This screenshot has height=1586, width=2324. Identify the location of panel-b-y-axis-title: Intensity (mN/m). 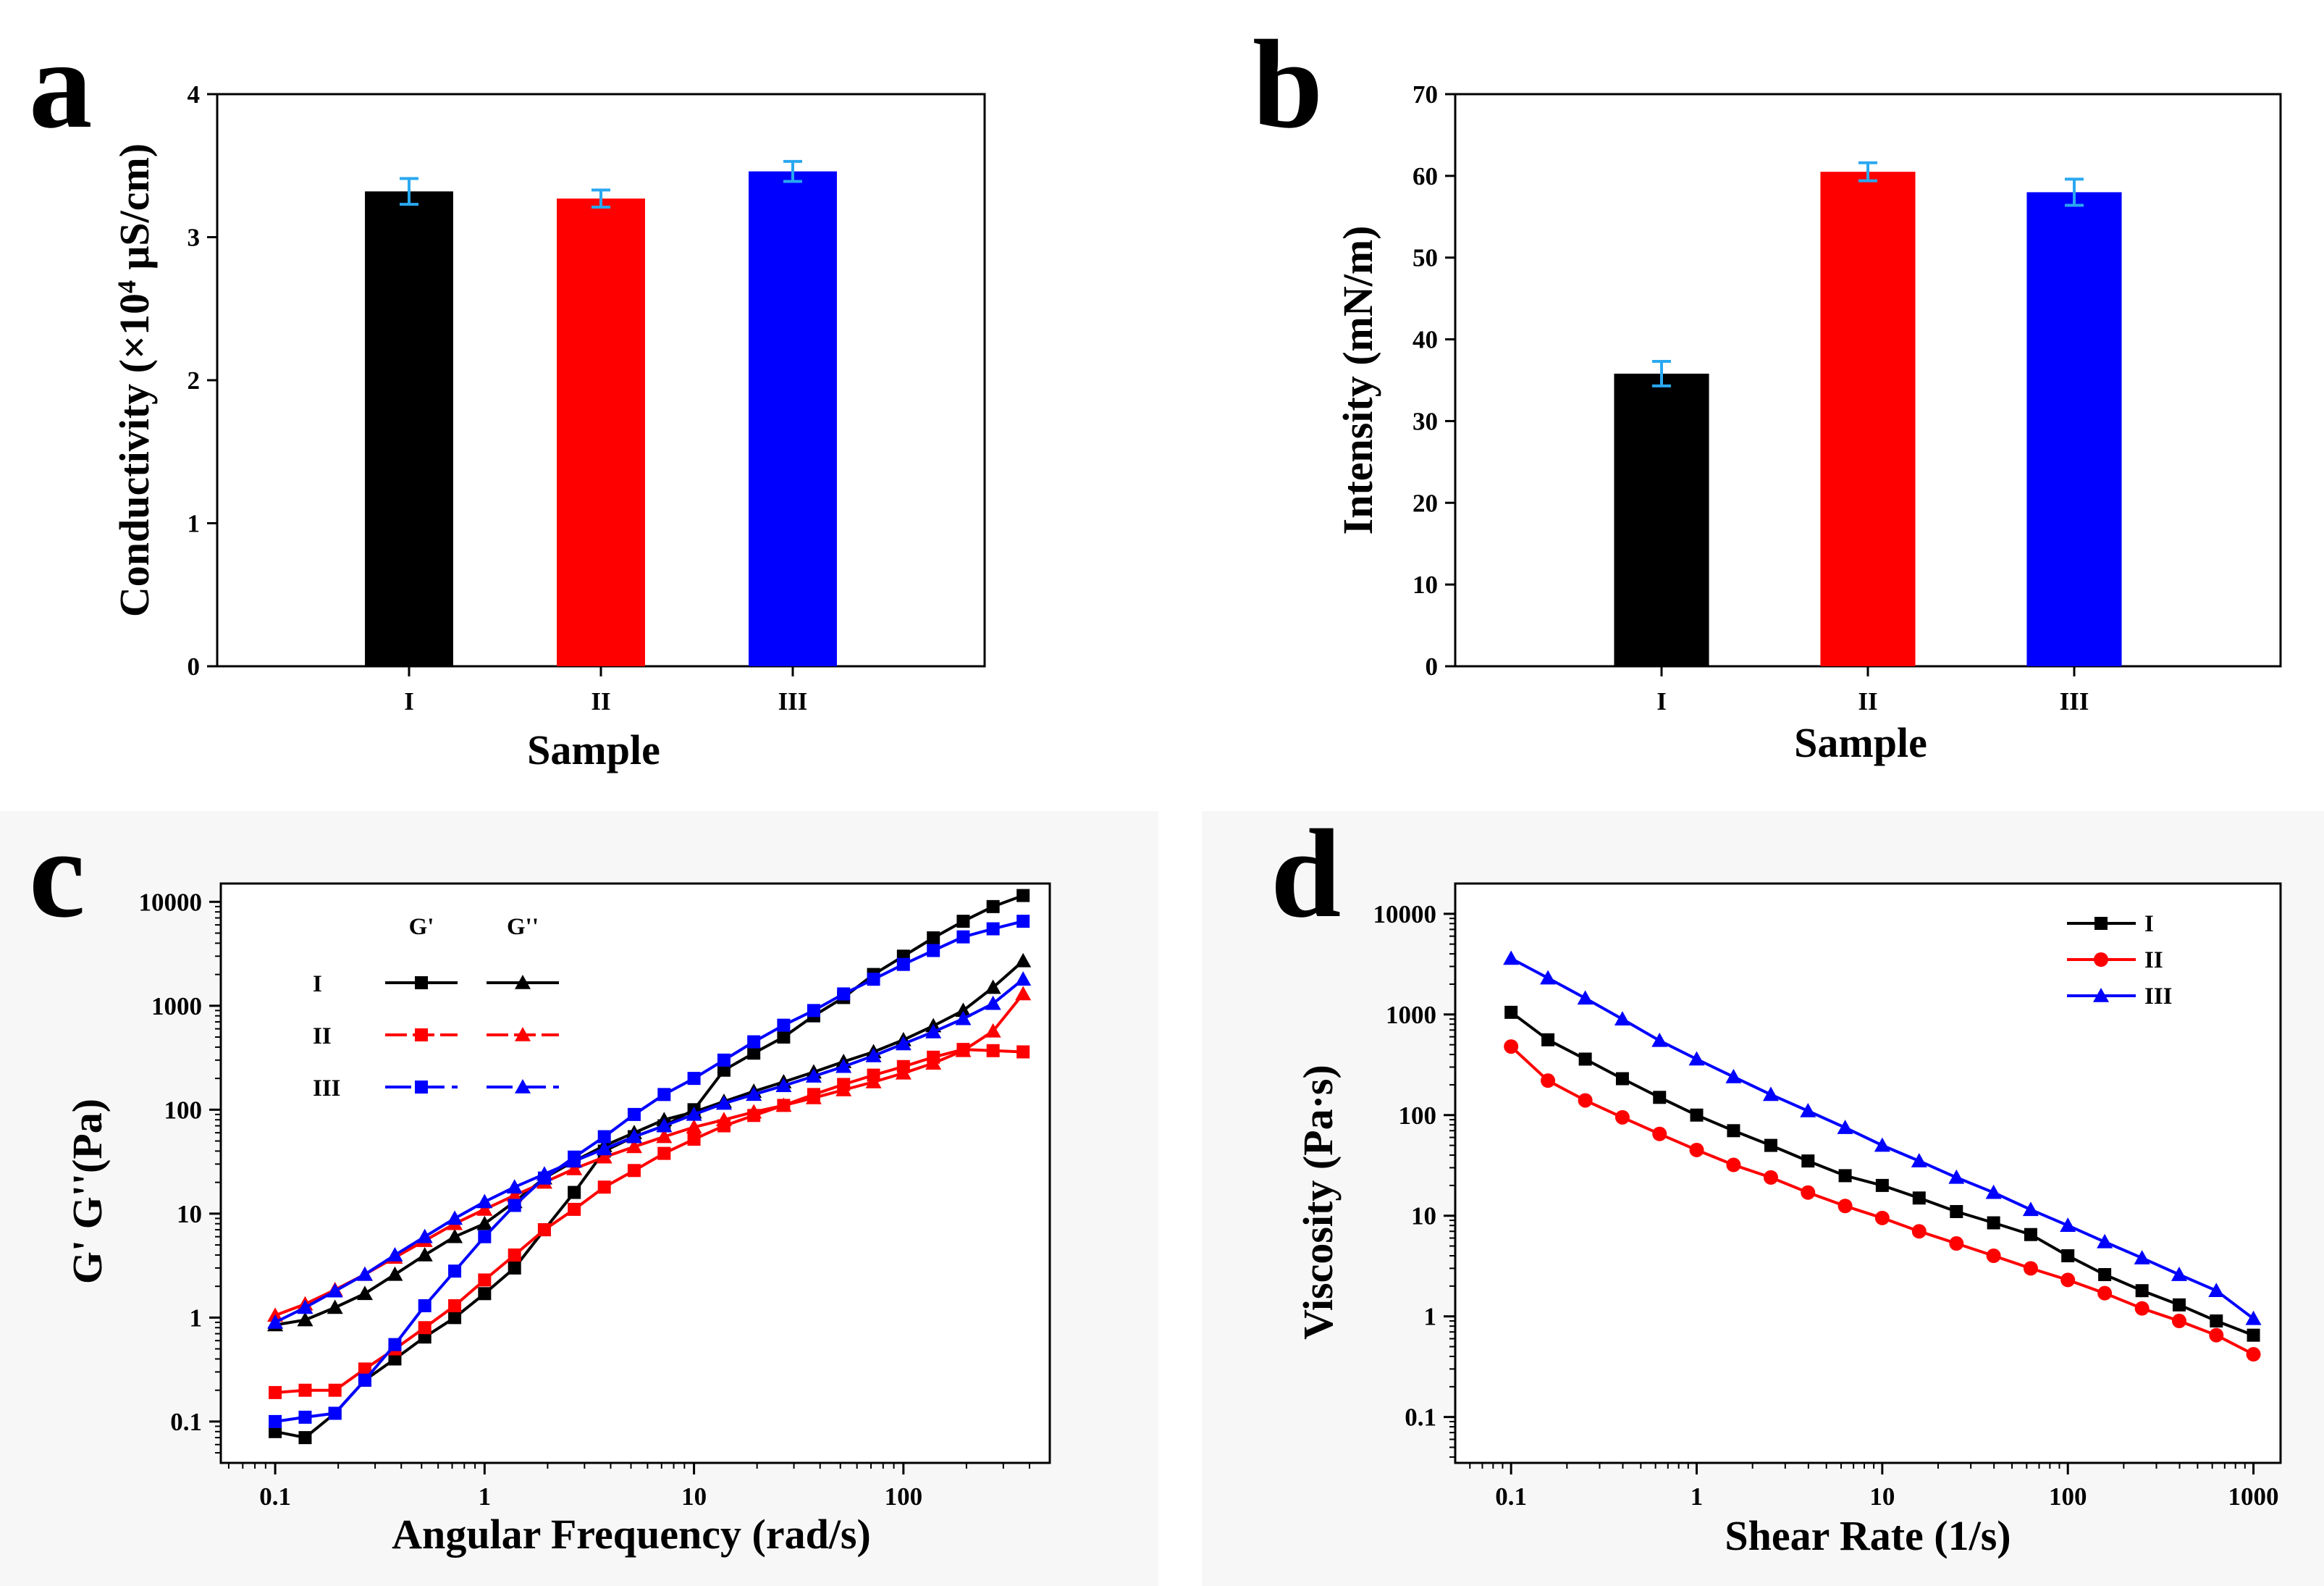
(1357, 380).